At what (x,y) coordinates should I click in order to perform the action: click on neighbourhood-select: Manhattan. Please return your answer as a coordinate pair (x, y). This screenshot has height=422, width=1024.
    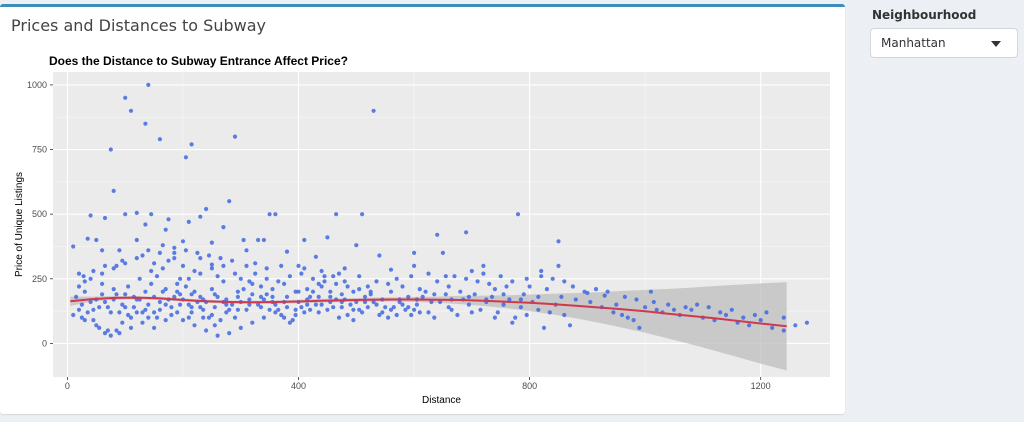
    Looking at the image, I should click on (944, 43).